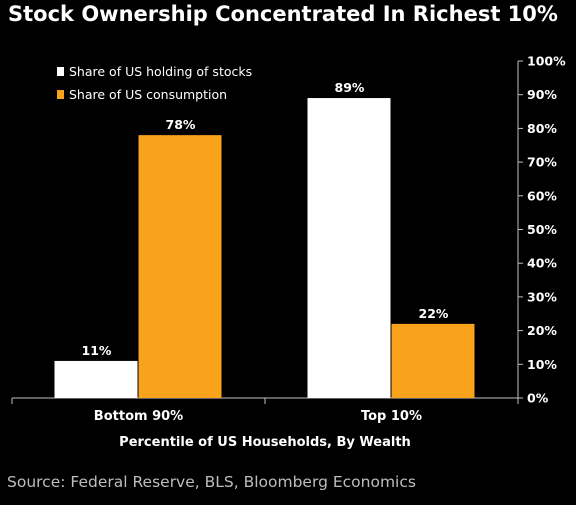 Image resolution: width=576 pixels, height=505 pixels. Describe the element at coordinates (542, 330) in the screenshot. I see `y-tick-label: 20%` at that location.